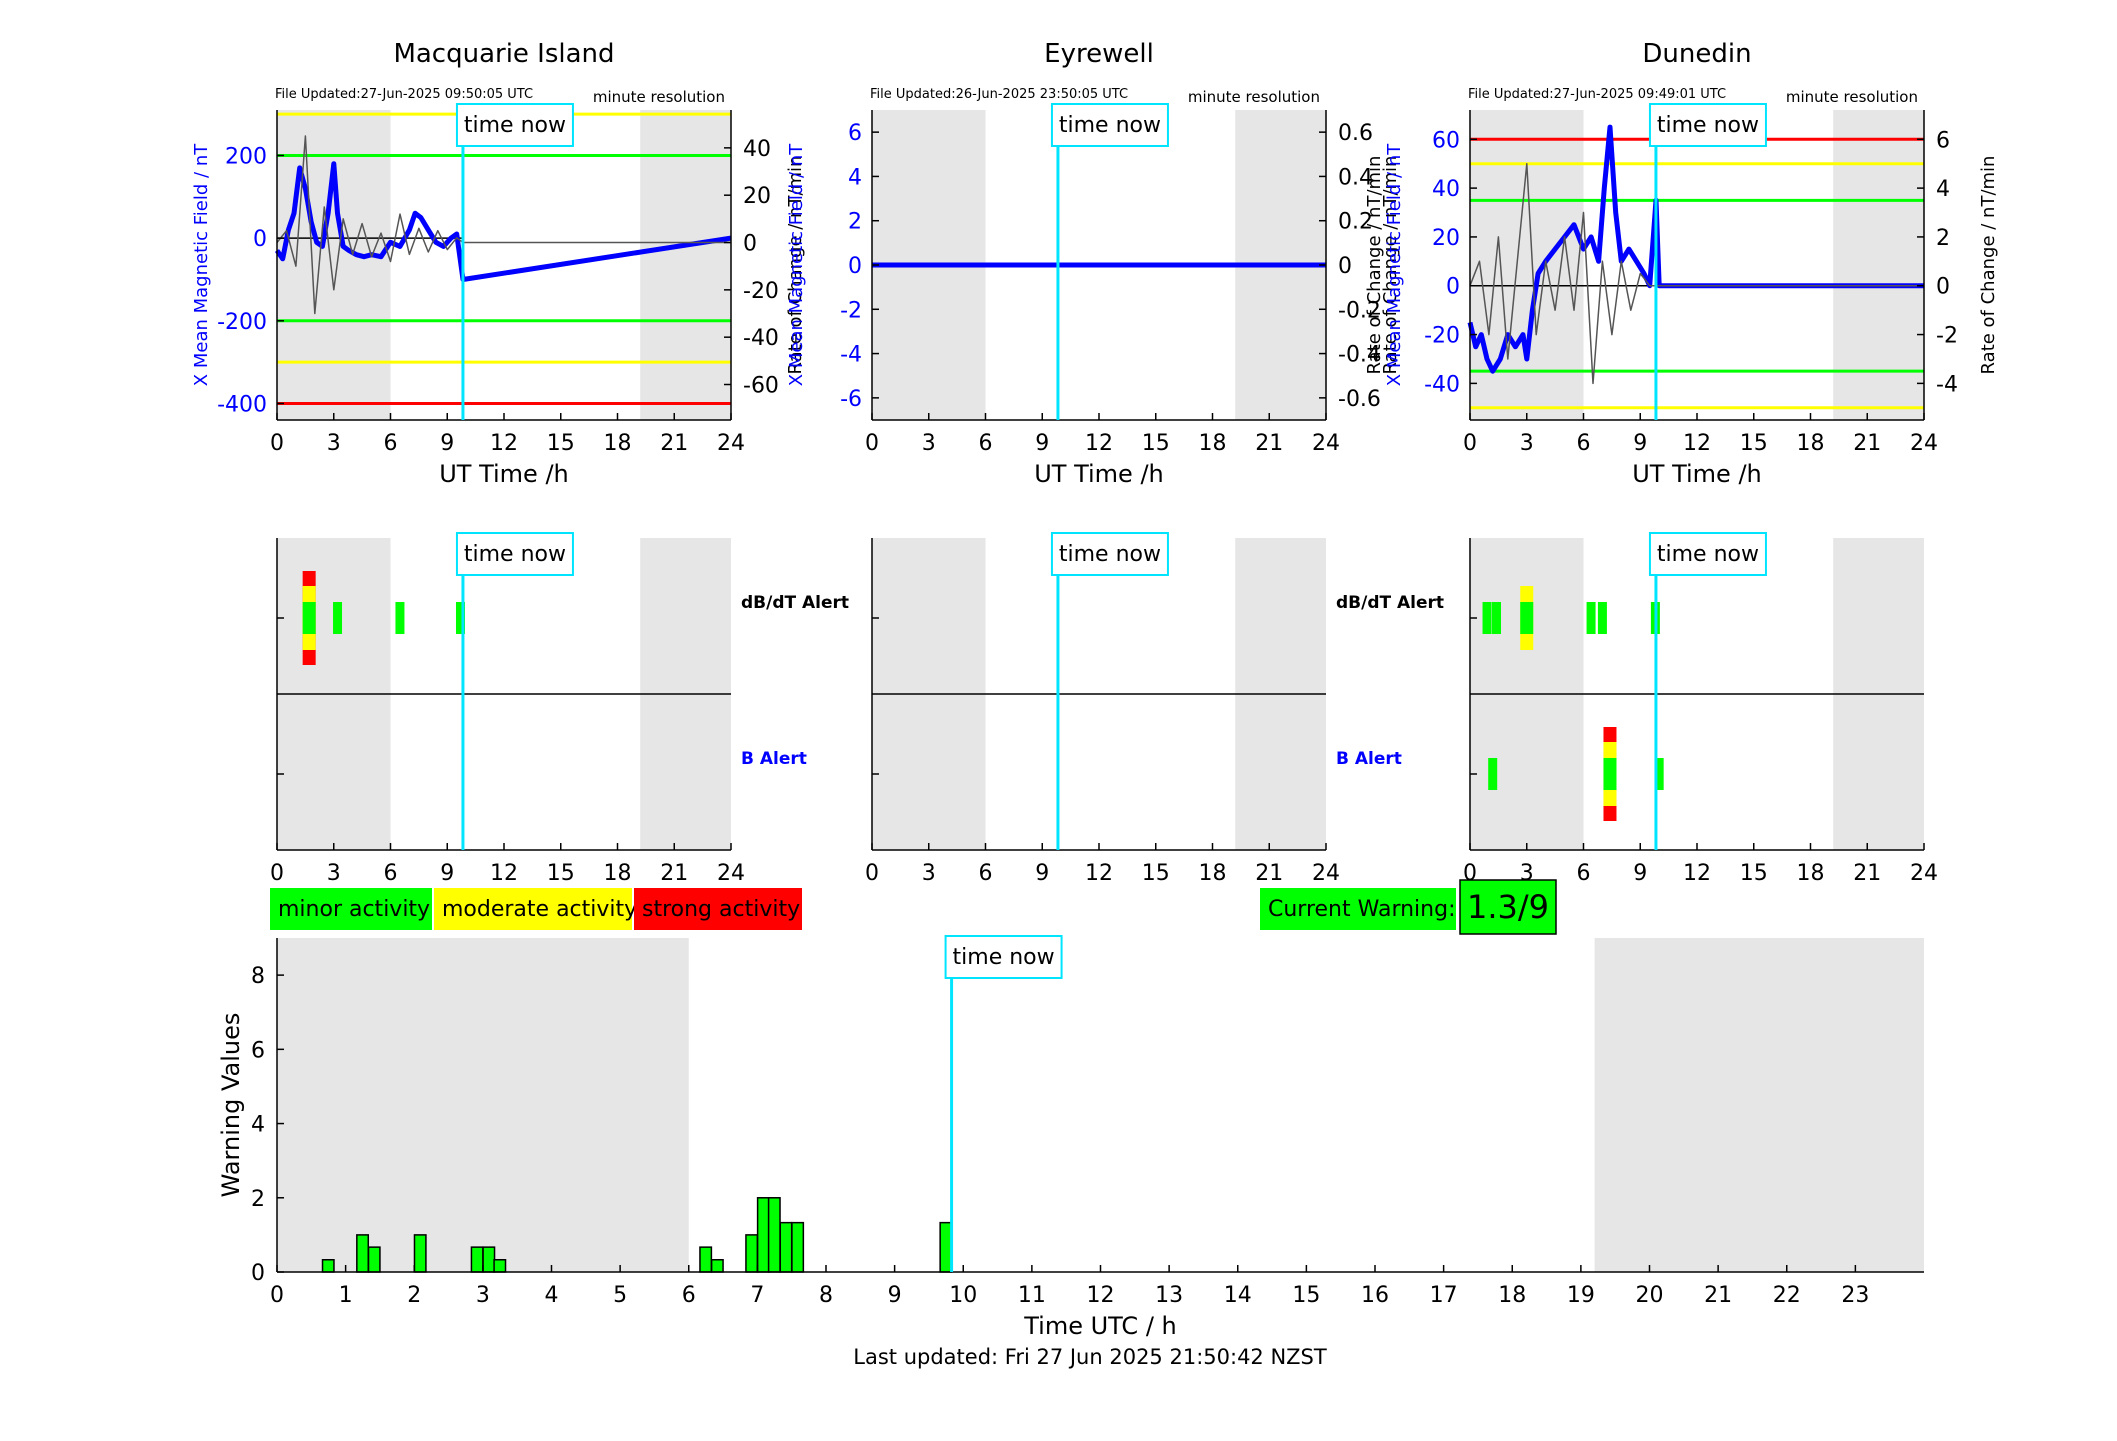 The height and width of the screenshot is (1441, 2117). Describe the element at coordinates (872, 873) in the screenshot. I see `alert-x-tick-label-1-0: 0` at that location.